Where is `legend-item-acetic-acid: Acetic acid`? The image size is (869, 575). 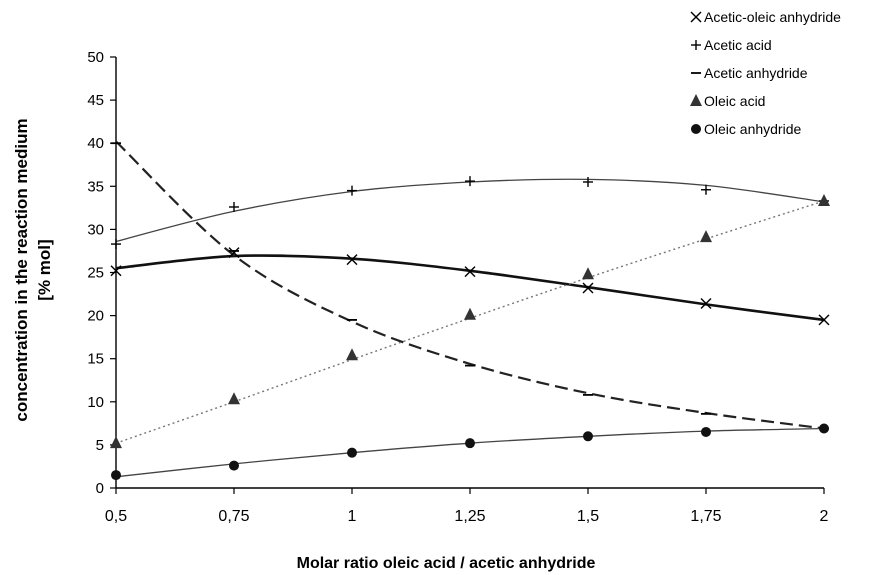
legend-item-acetic-acid: Acetic acid is located at coordinates (731, 45).